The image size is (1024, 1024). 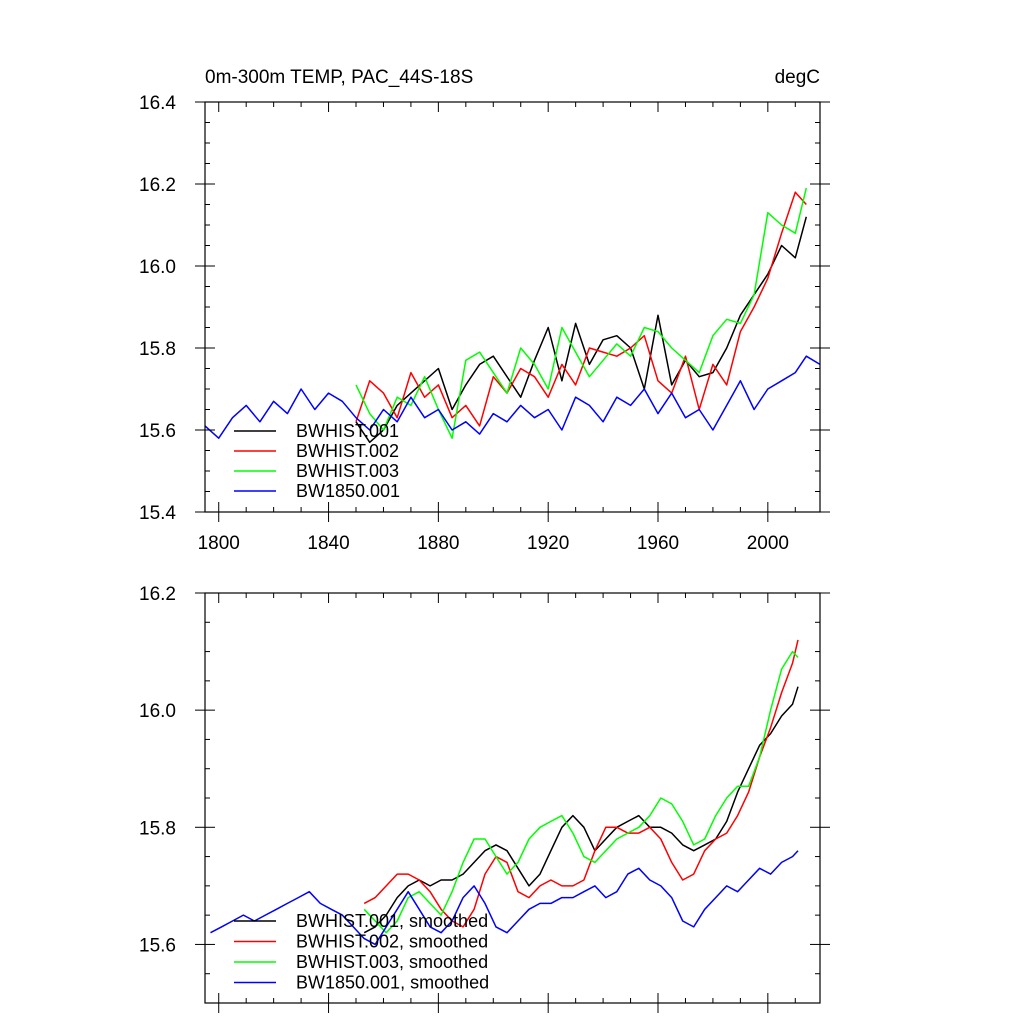 I want to click on legend-label: BWHIST.003, so click(x=347, y=471).